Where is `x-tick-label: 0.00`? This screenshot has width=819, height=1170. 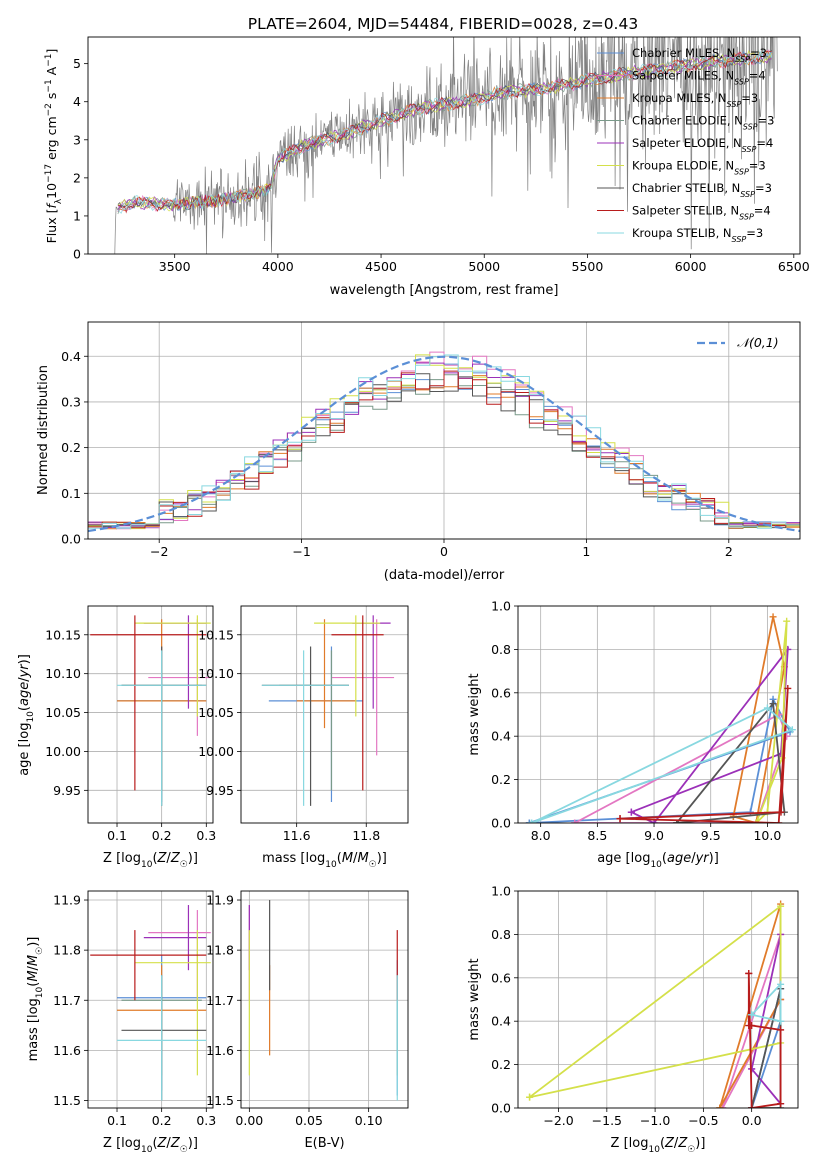
x-tick-label: 0.00 is located at coordinates (249, 1120).